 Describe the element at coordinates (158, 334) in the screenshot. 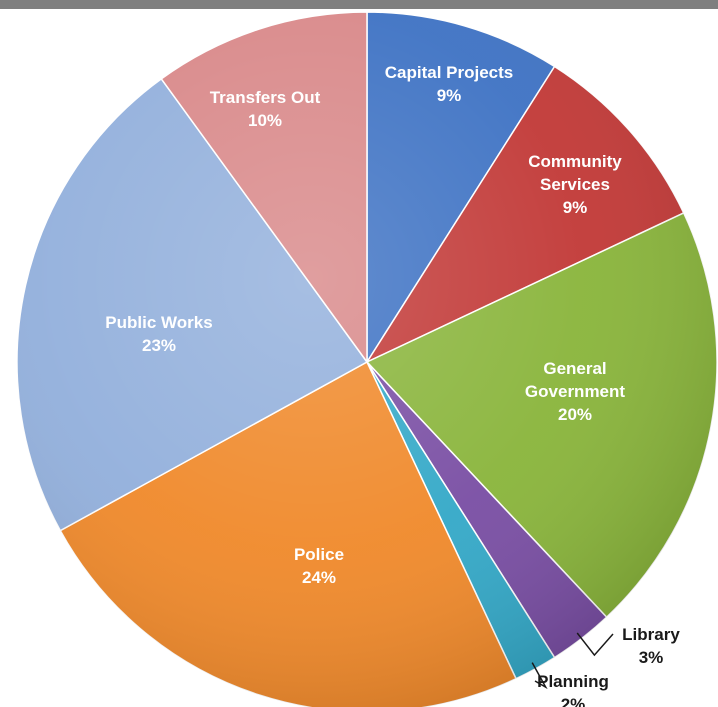

I see `slice-label-public-works: Public Works 23%` at that location.